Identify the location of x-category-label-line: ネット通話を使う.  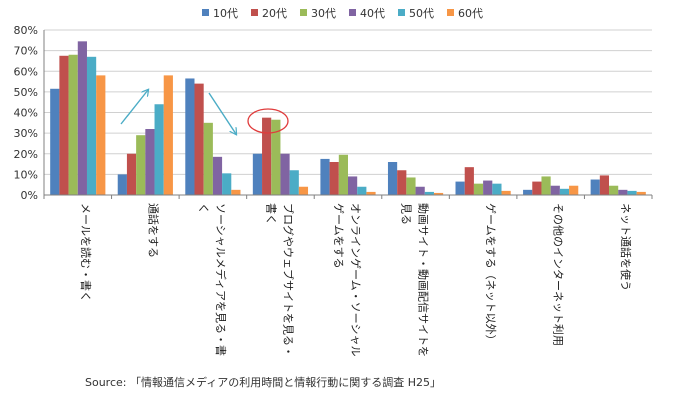
(626, 247).